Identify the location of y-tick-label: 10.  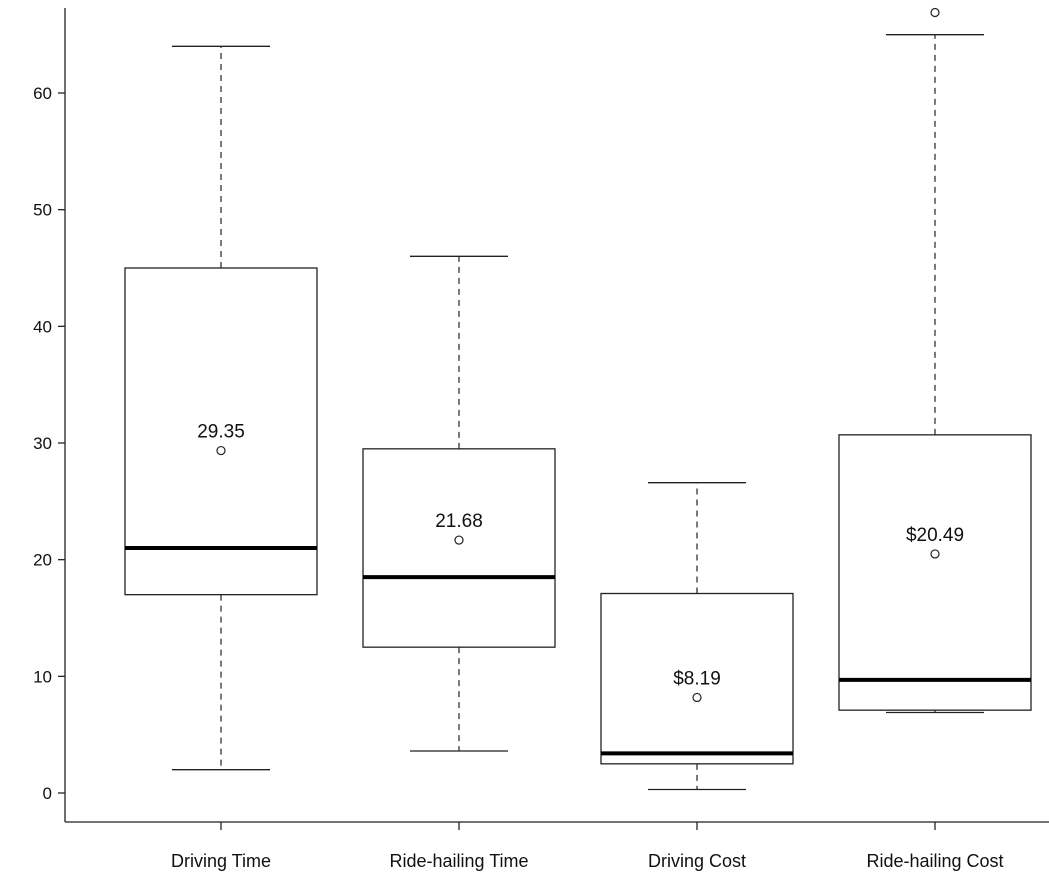
(42, 676).